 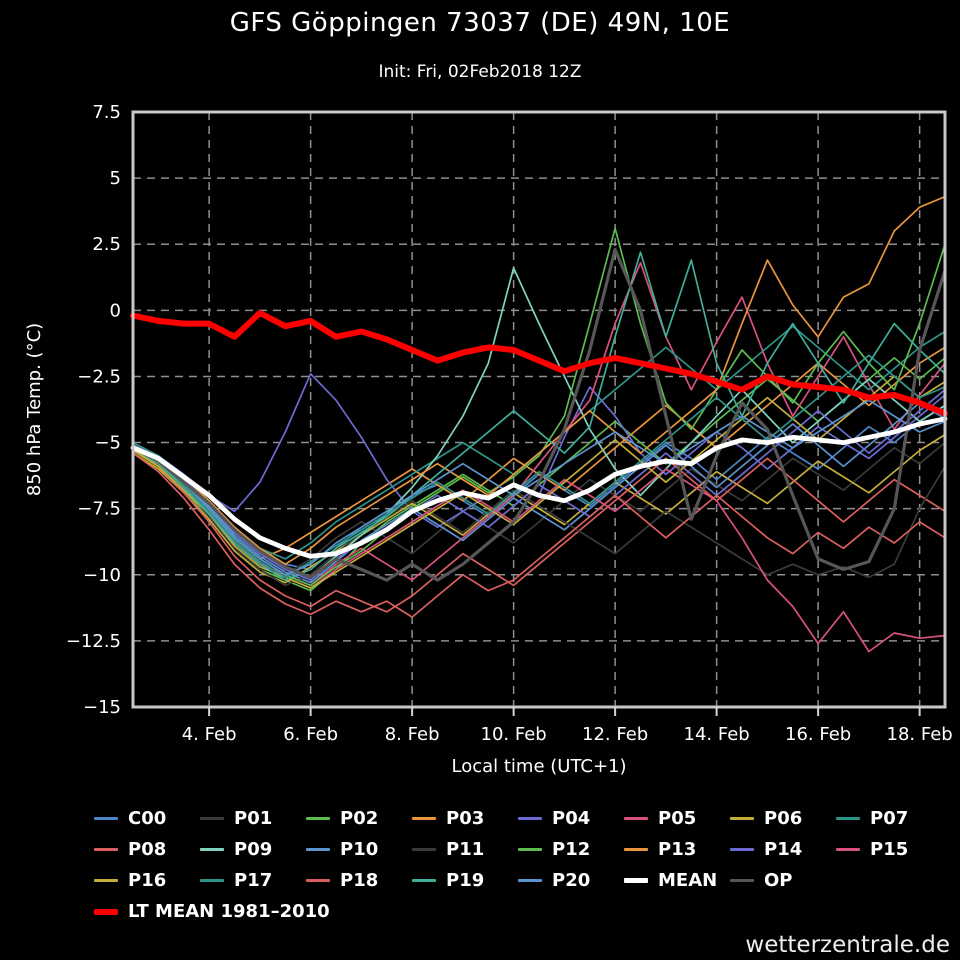 I want to click on legend-swatch-p17, so click(x=212, y=880).